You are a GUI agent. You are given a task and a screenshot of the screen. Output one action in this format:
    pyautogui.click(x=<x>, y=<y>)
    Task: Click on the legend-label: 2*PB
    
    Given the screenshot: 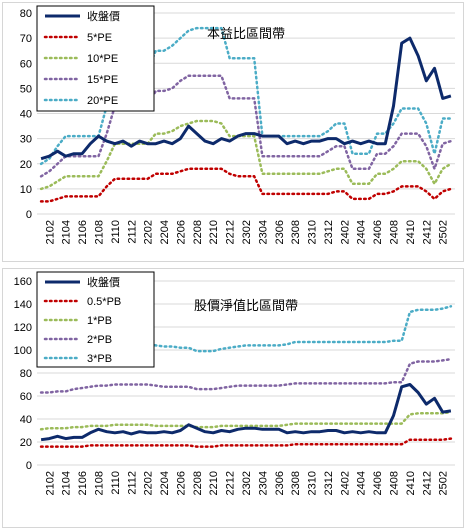 What is the action you would take?
    pyautogui.click(x=99, y=340)
    